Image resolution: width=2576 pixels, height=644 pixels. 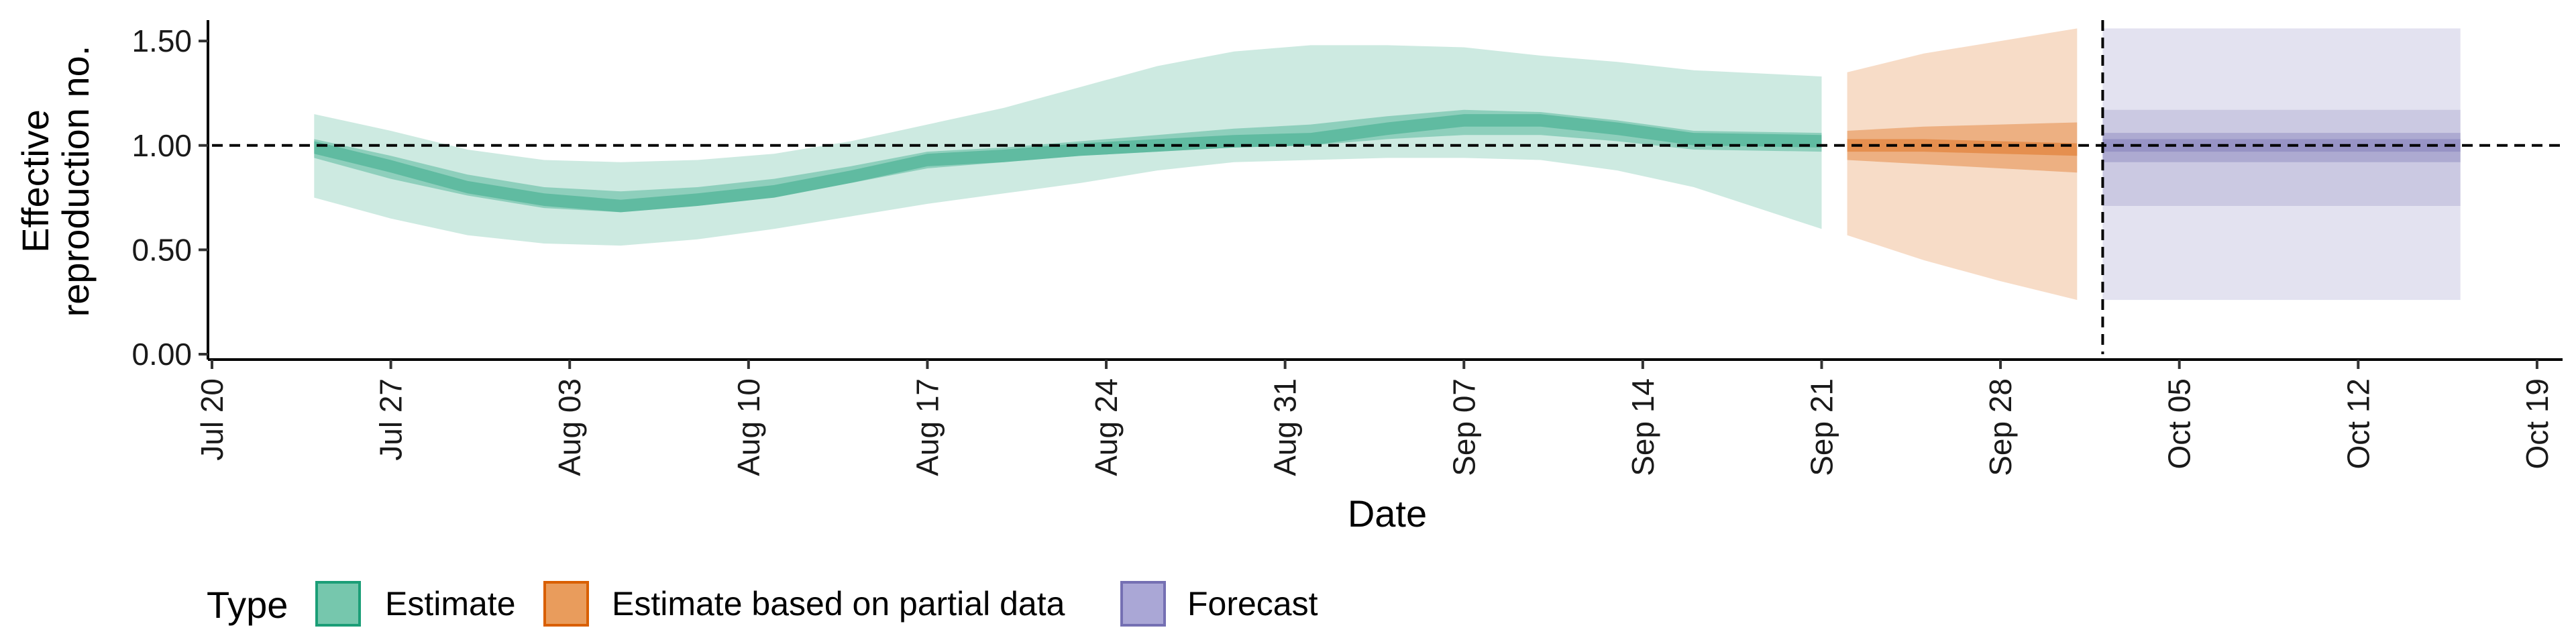 I want to click on forecast-median-band, so click(x=2281, y=145).